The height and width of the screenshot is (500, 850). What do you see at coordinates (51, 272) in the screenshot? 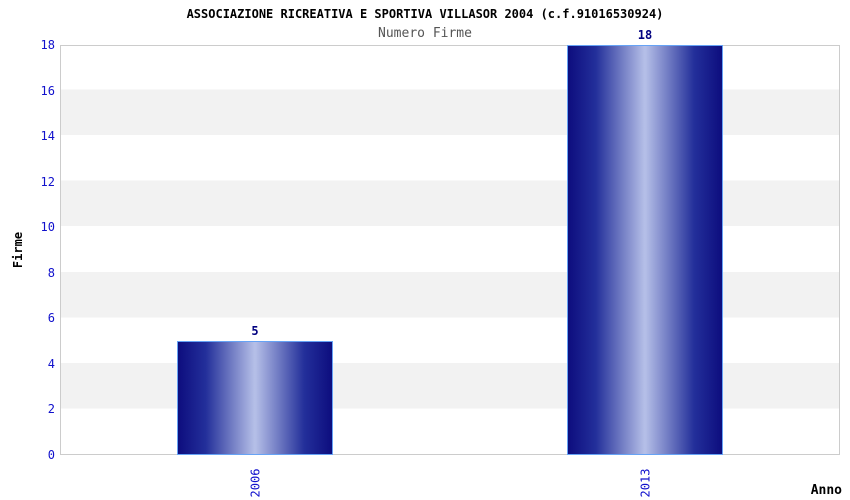
I see `y-tick-label: 8` at bounding box center [51, 272].